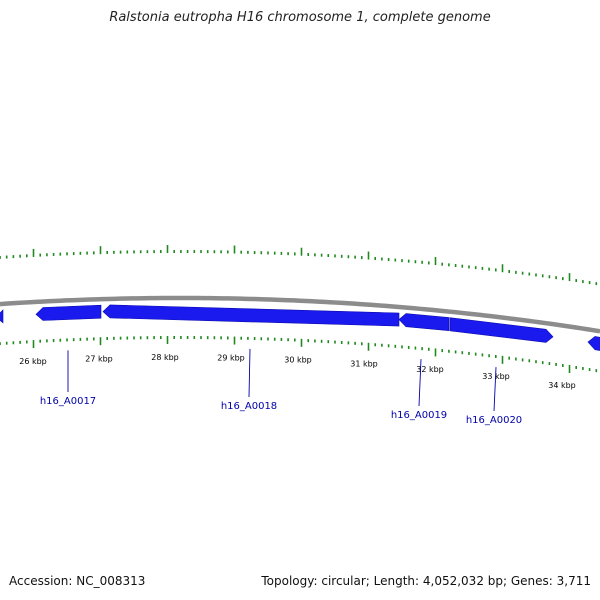 The height and width of the screenshot is (600, 600). I want to click on kbp-tick-label: 28 kbp, so click(165, 357).